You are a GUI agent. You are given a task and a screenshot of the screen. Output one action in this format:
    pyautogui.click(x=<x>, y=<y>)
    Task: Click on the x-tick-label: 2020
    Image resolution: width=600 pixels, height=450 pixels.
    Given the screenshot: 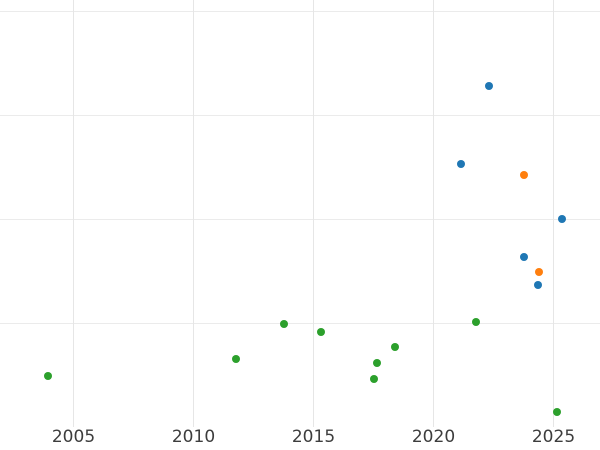 What is the action you would take?
    pyautogui.click(x=433, y=437)
    